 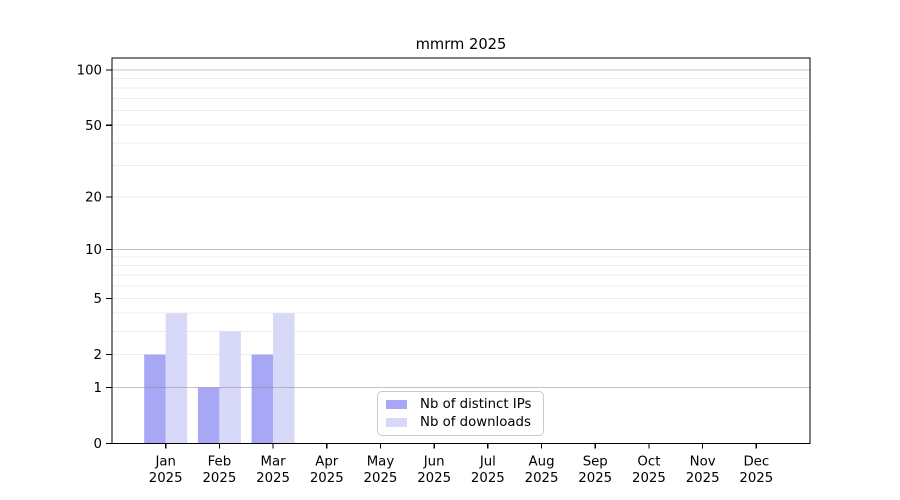 What do you see at coordinates (98, 299) in the screenshot?
I see `y-tick-label: 5` at bounding box center [98, 299].